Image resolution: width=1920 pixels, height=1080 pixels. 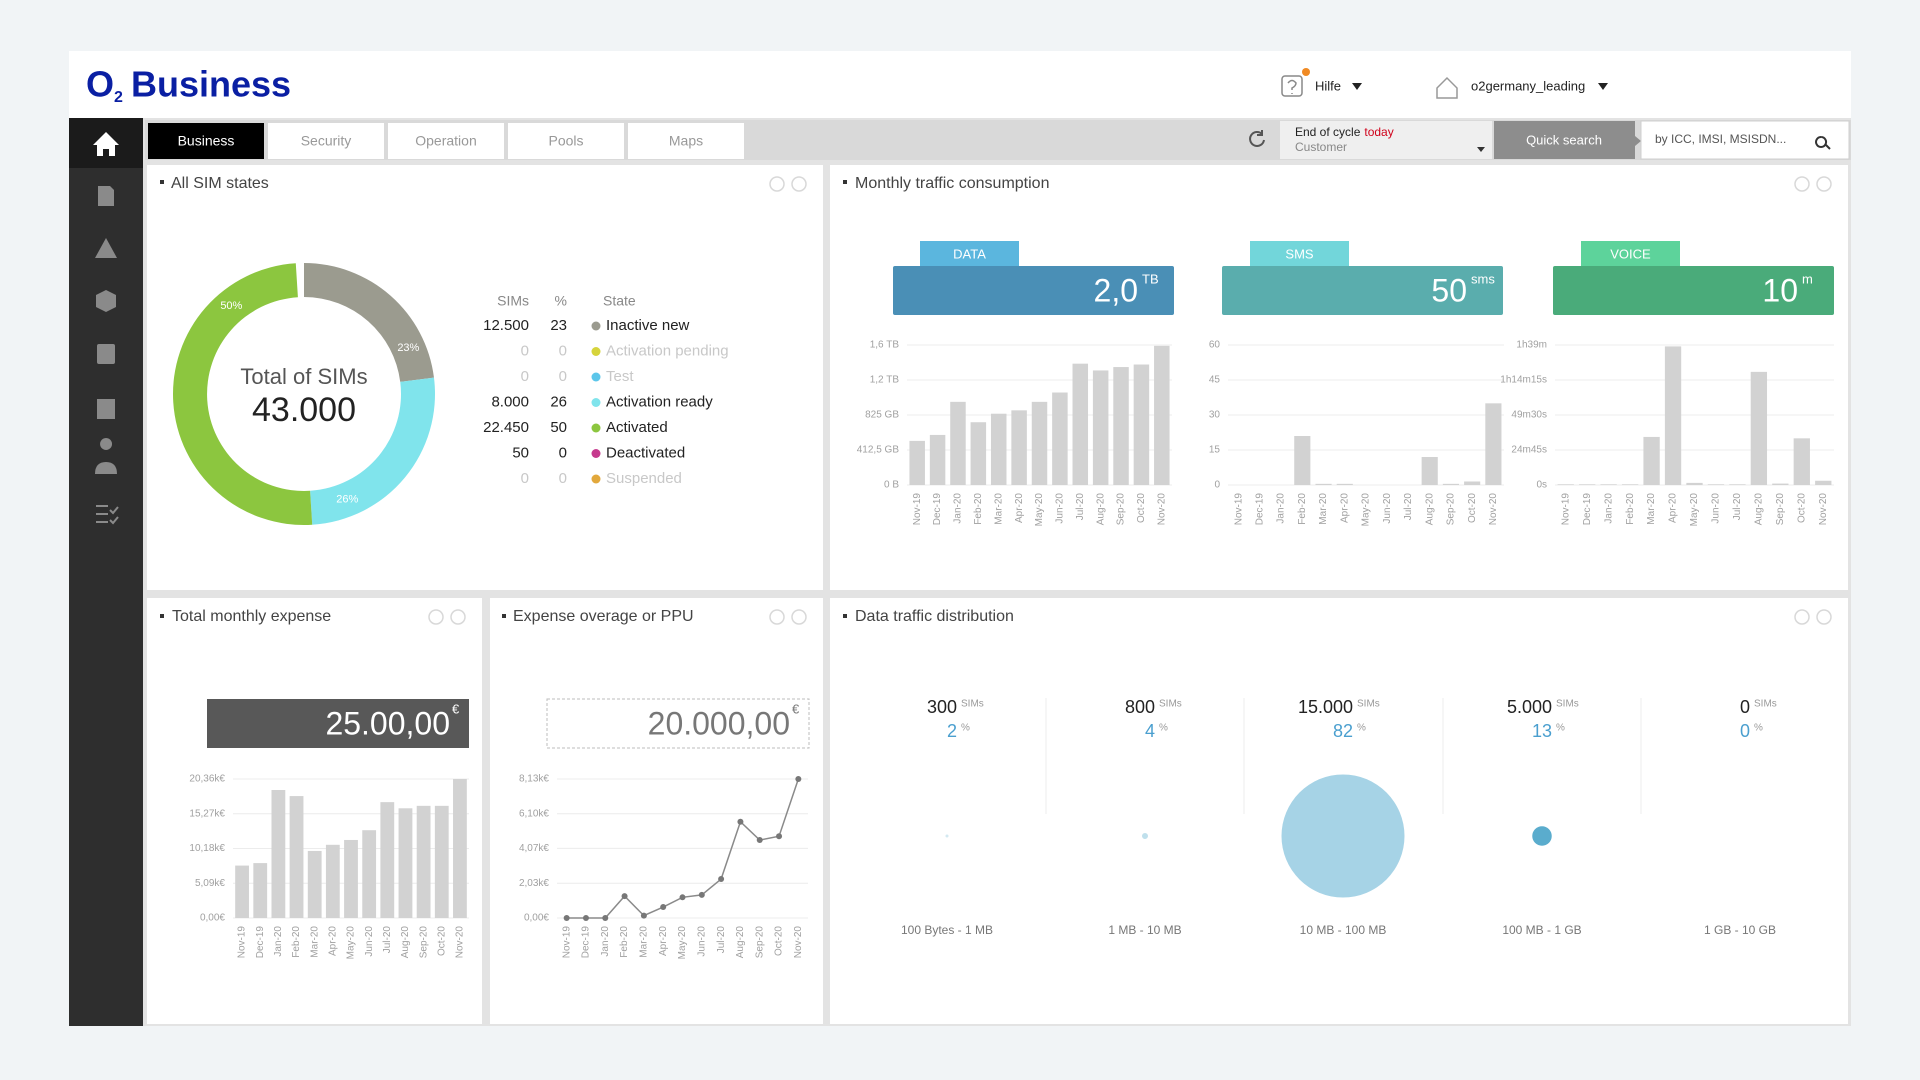 What do you see at coordinates (1357, 86) in the screenshot?
I see `help-caret` at bounding box center [1357, 86].